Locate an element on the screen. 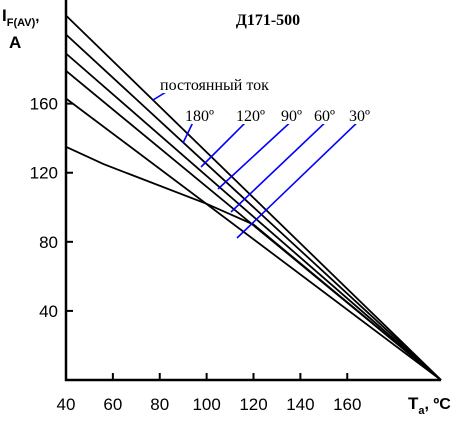 Image resolution: width=463 pixels, height=421 pixels. annotation-label: 120º is located at coordinates (250, 116).